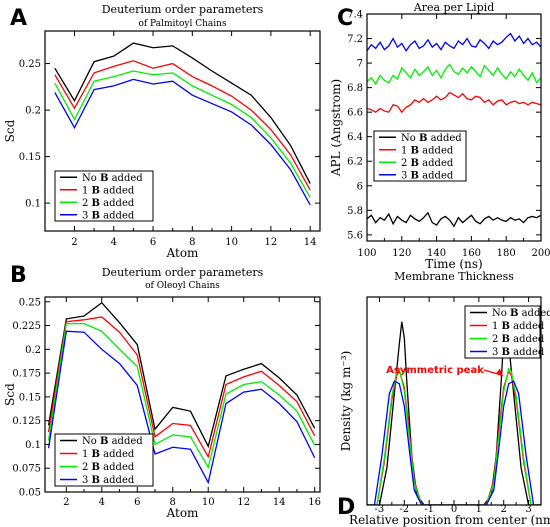  What do you see at coordinates (314, 502) in the screenshot?
I see `x-tick-label: 16` at bounding box center [314, 502].